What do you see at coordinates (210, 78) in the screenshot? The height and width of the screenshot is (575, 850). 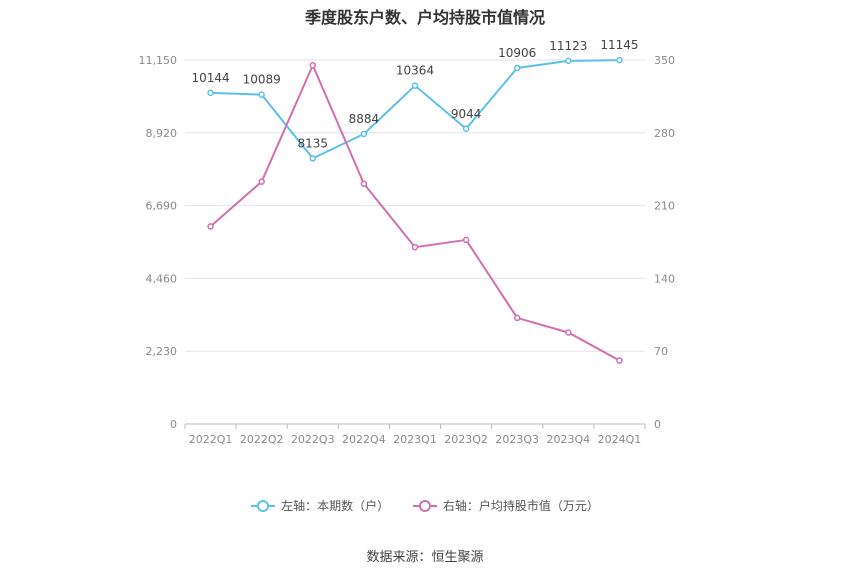 I see `data-label: 10144` at bounding box center [210, 78].